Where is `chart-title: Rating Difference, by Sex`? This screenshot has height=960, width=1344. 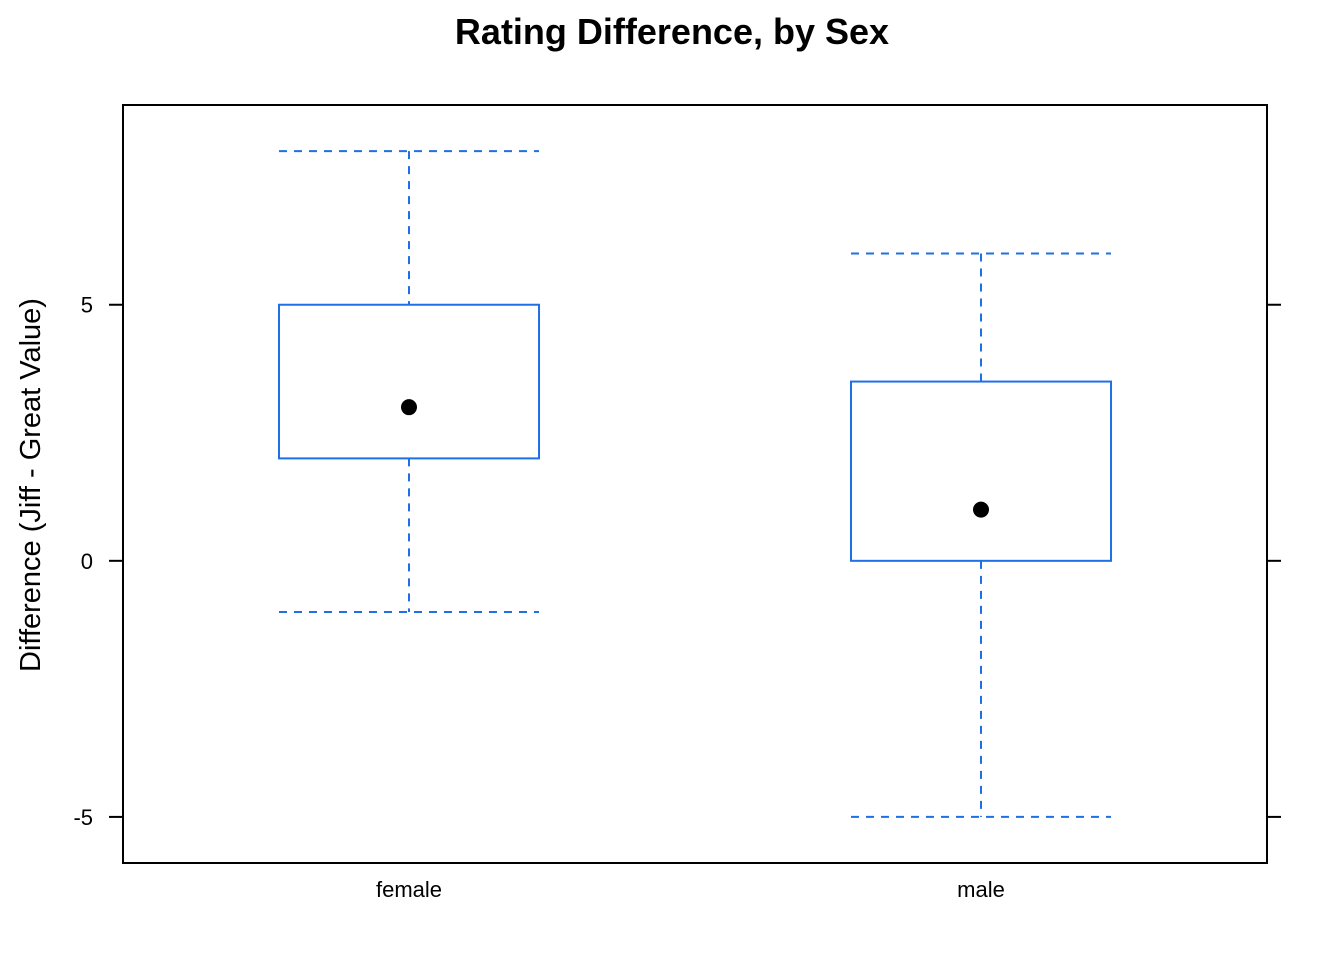
chart-title: Rating Difference, by Sex is located at coordinates (672, 31).